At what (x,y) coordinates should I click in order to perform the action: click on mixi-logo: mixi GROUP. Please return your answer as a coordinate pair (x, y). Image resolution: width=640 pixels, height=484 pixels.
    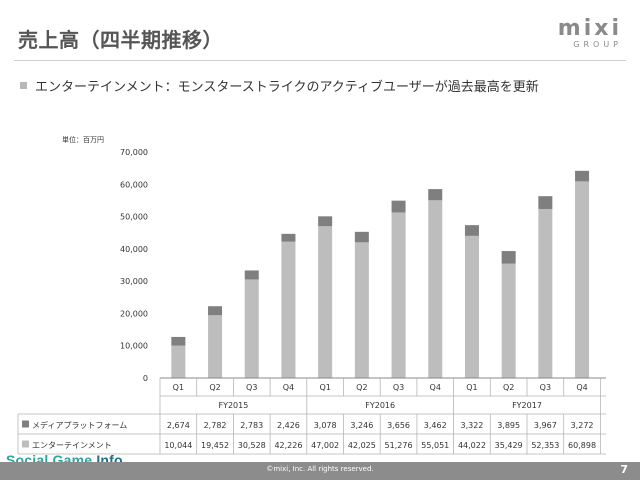
    Looking at the image, I should click on (590, 34).